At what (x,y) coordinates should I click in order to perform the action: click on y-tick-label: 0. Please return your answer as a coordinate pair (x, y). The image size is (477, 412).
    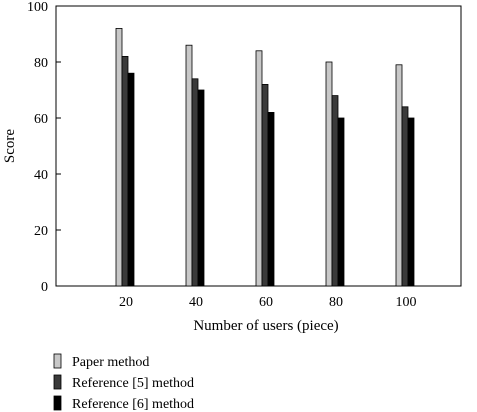
    Looking at the image, I should click on (44, 287).